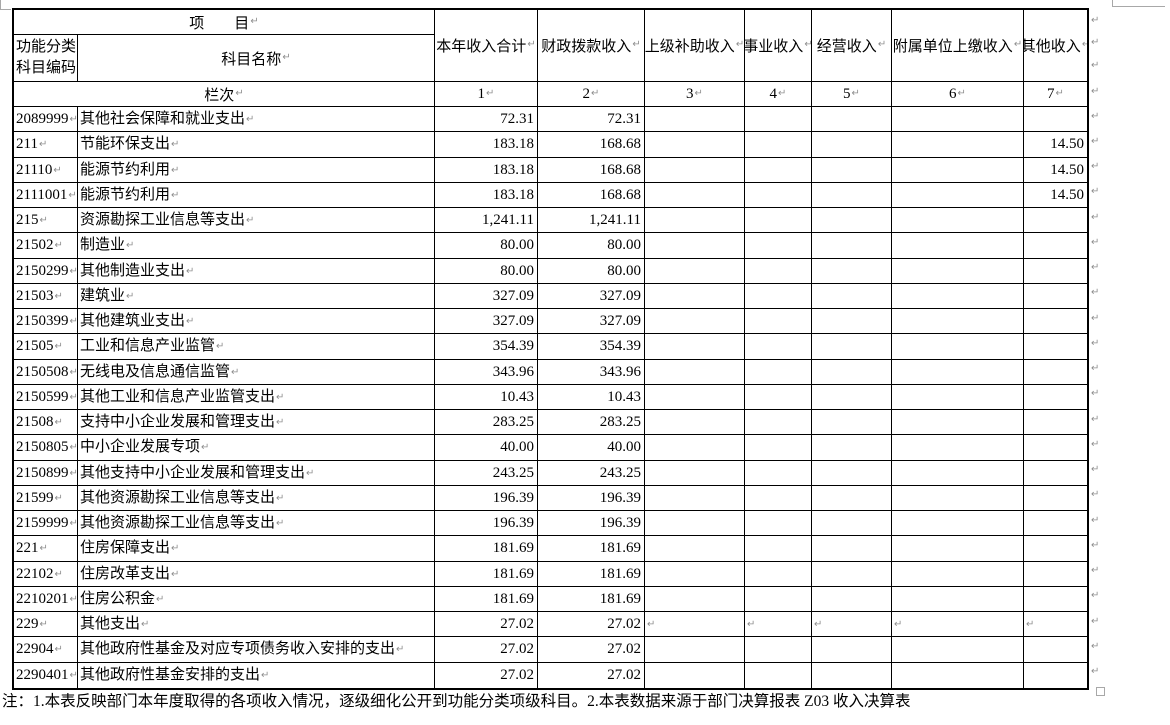  What do you see at coordinates (46, 271) in the screenshot?
I see `cell-function-code: 2150299↵` at bounding box center [46, 271].